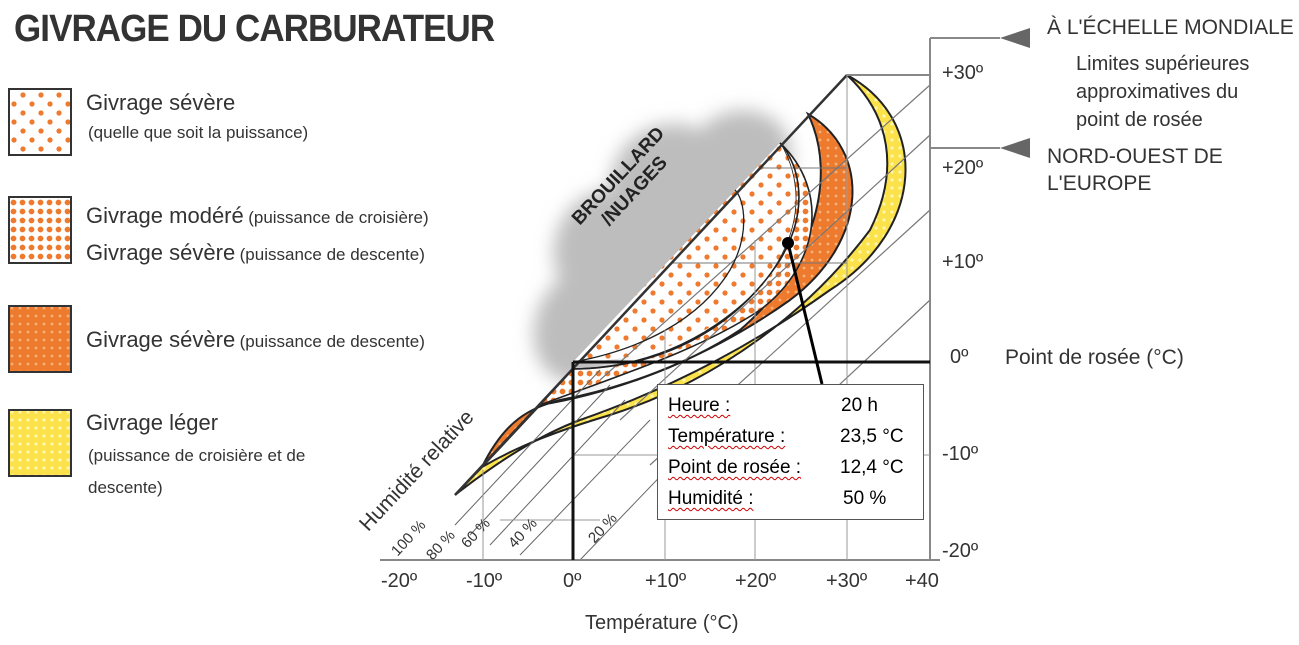 The height and width of the screenshot is (645, 1299). I want to click on legend-swatch-severe-any, so click(40, 122).